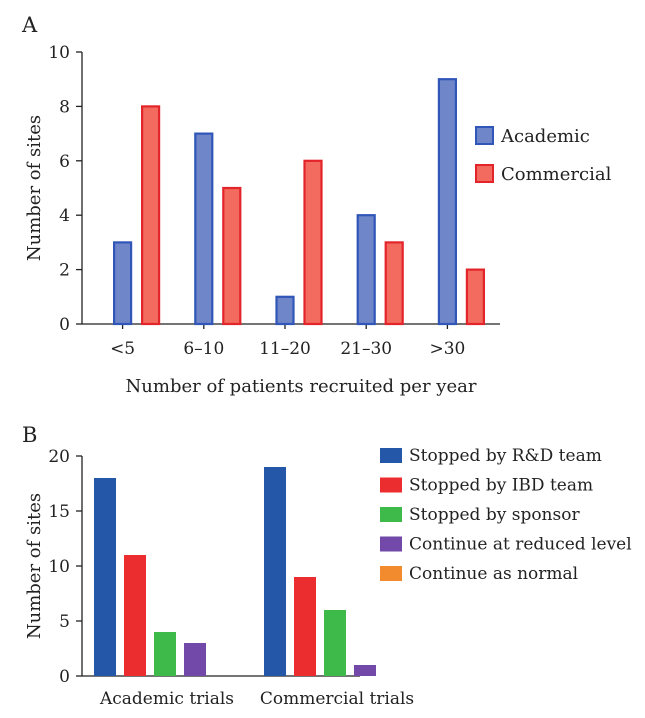 Image resolution: width=645 pixels, height=718 pixels. I want to click on legend-swatch-academic, so click(484, 135).